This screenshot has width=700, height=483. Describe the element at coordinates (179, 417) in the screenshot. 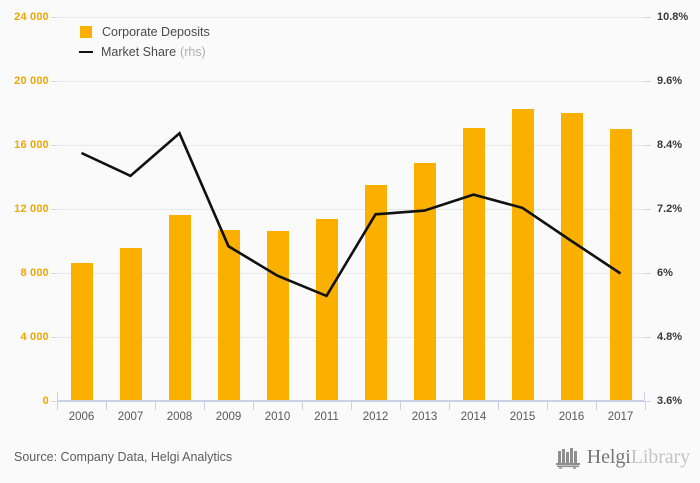

I see `x-axis-label: 2008` at that location.